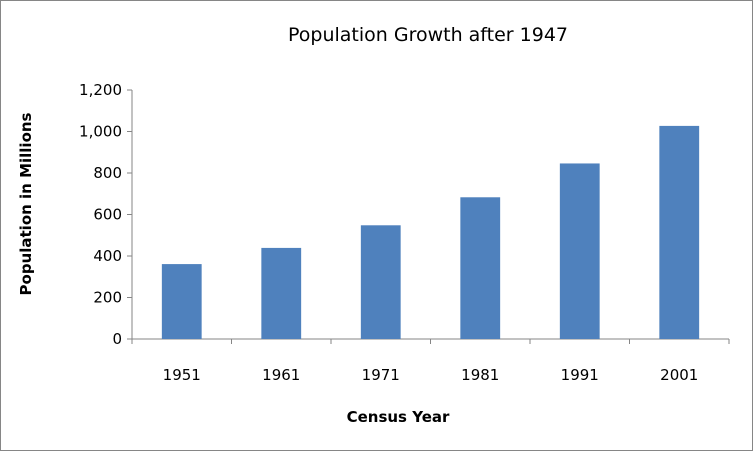 The height and width of the screenshot is (451, 753). Describe the element at coordinates (117, 339) in the screenshot. I see `y-tick-label: 0` at that location.